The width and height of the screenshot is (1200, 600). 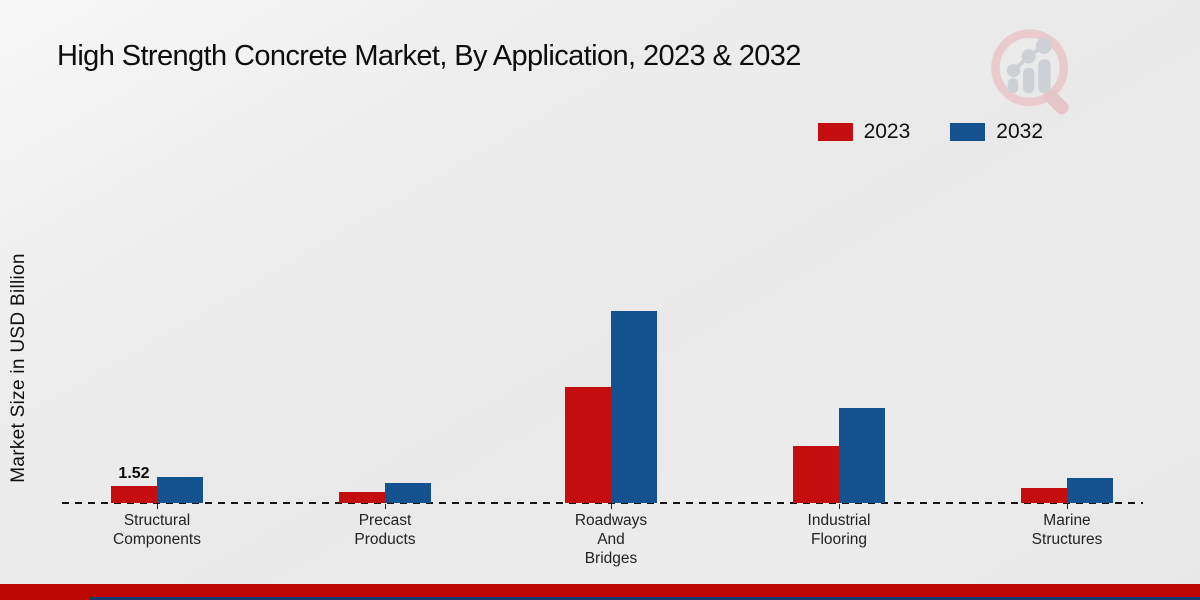 I want to click on legend-item-2023: 2023, so click(x=864, y=132).